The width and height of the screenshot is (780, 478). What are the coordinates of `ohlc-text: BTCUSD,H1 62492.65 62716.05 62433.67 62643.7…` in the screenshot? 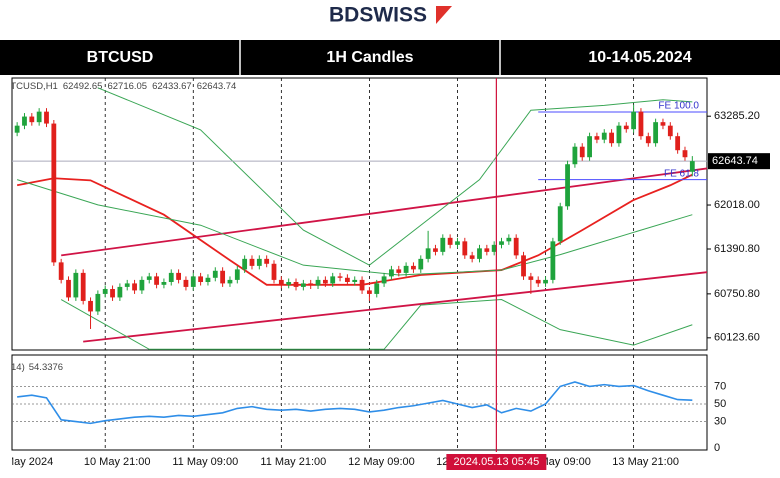 It's located at (120, 86).